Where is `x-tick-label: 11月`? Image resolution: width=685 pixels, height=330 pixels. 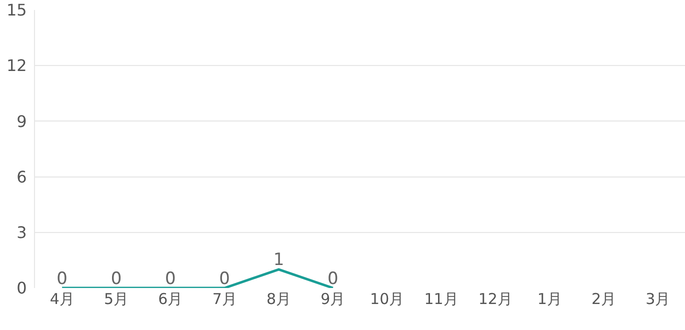 x-tick-label: 11月 is located at coordinates (441, 299).